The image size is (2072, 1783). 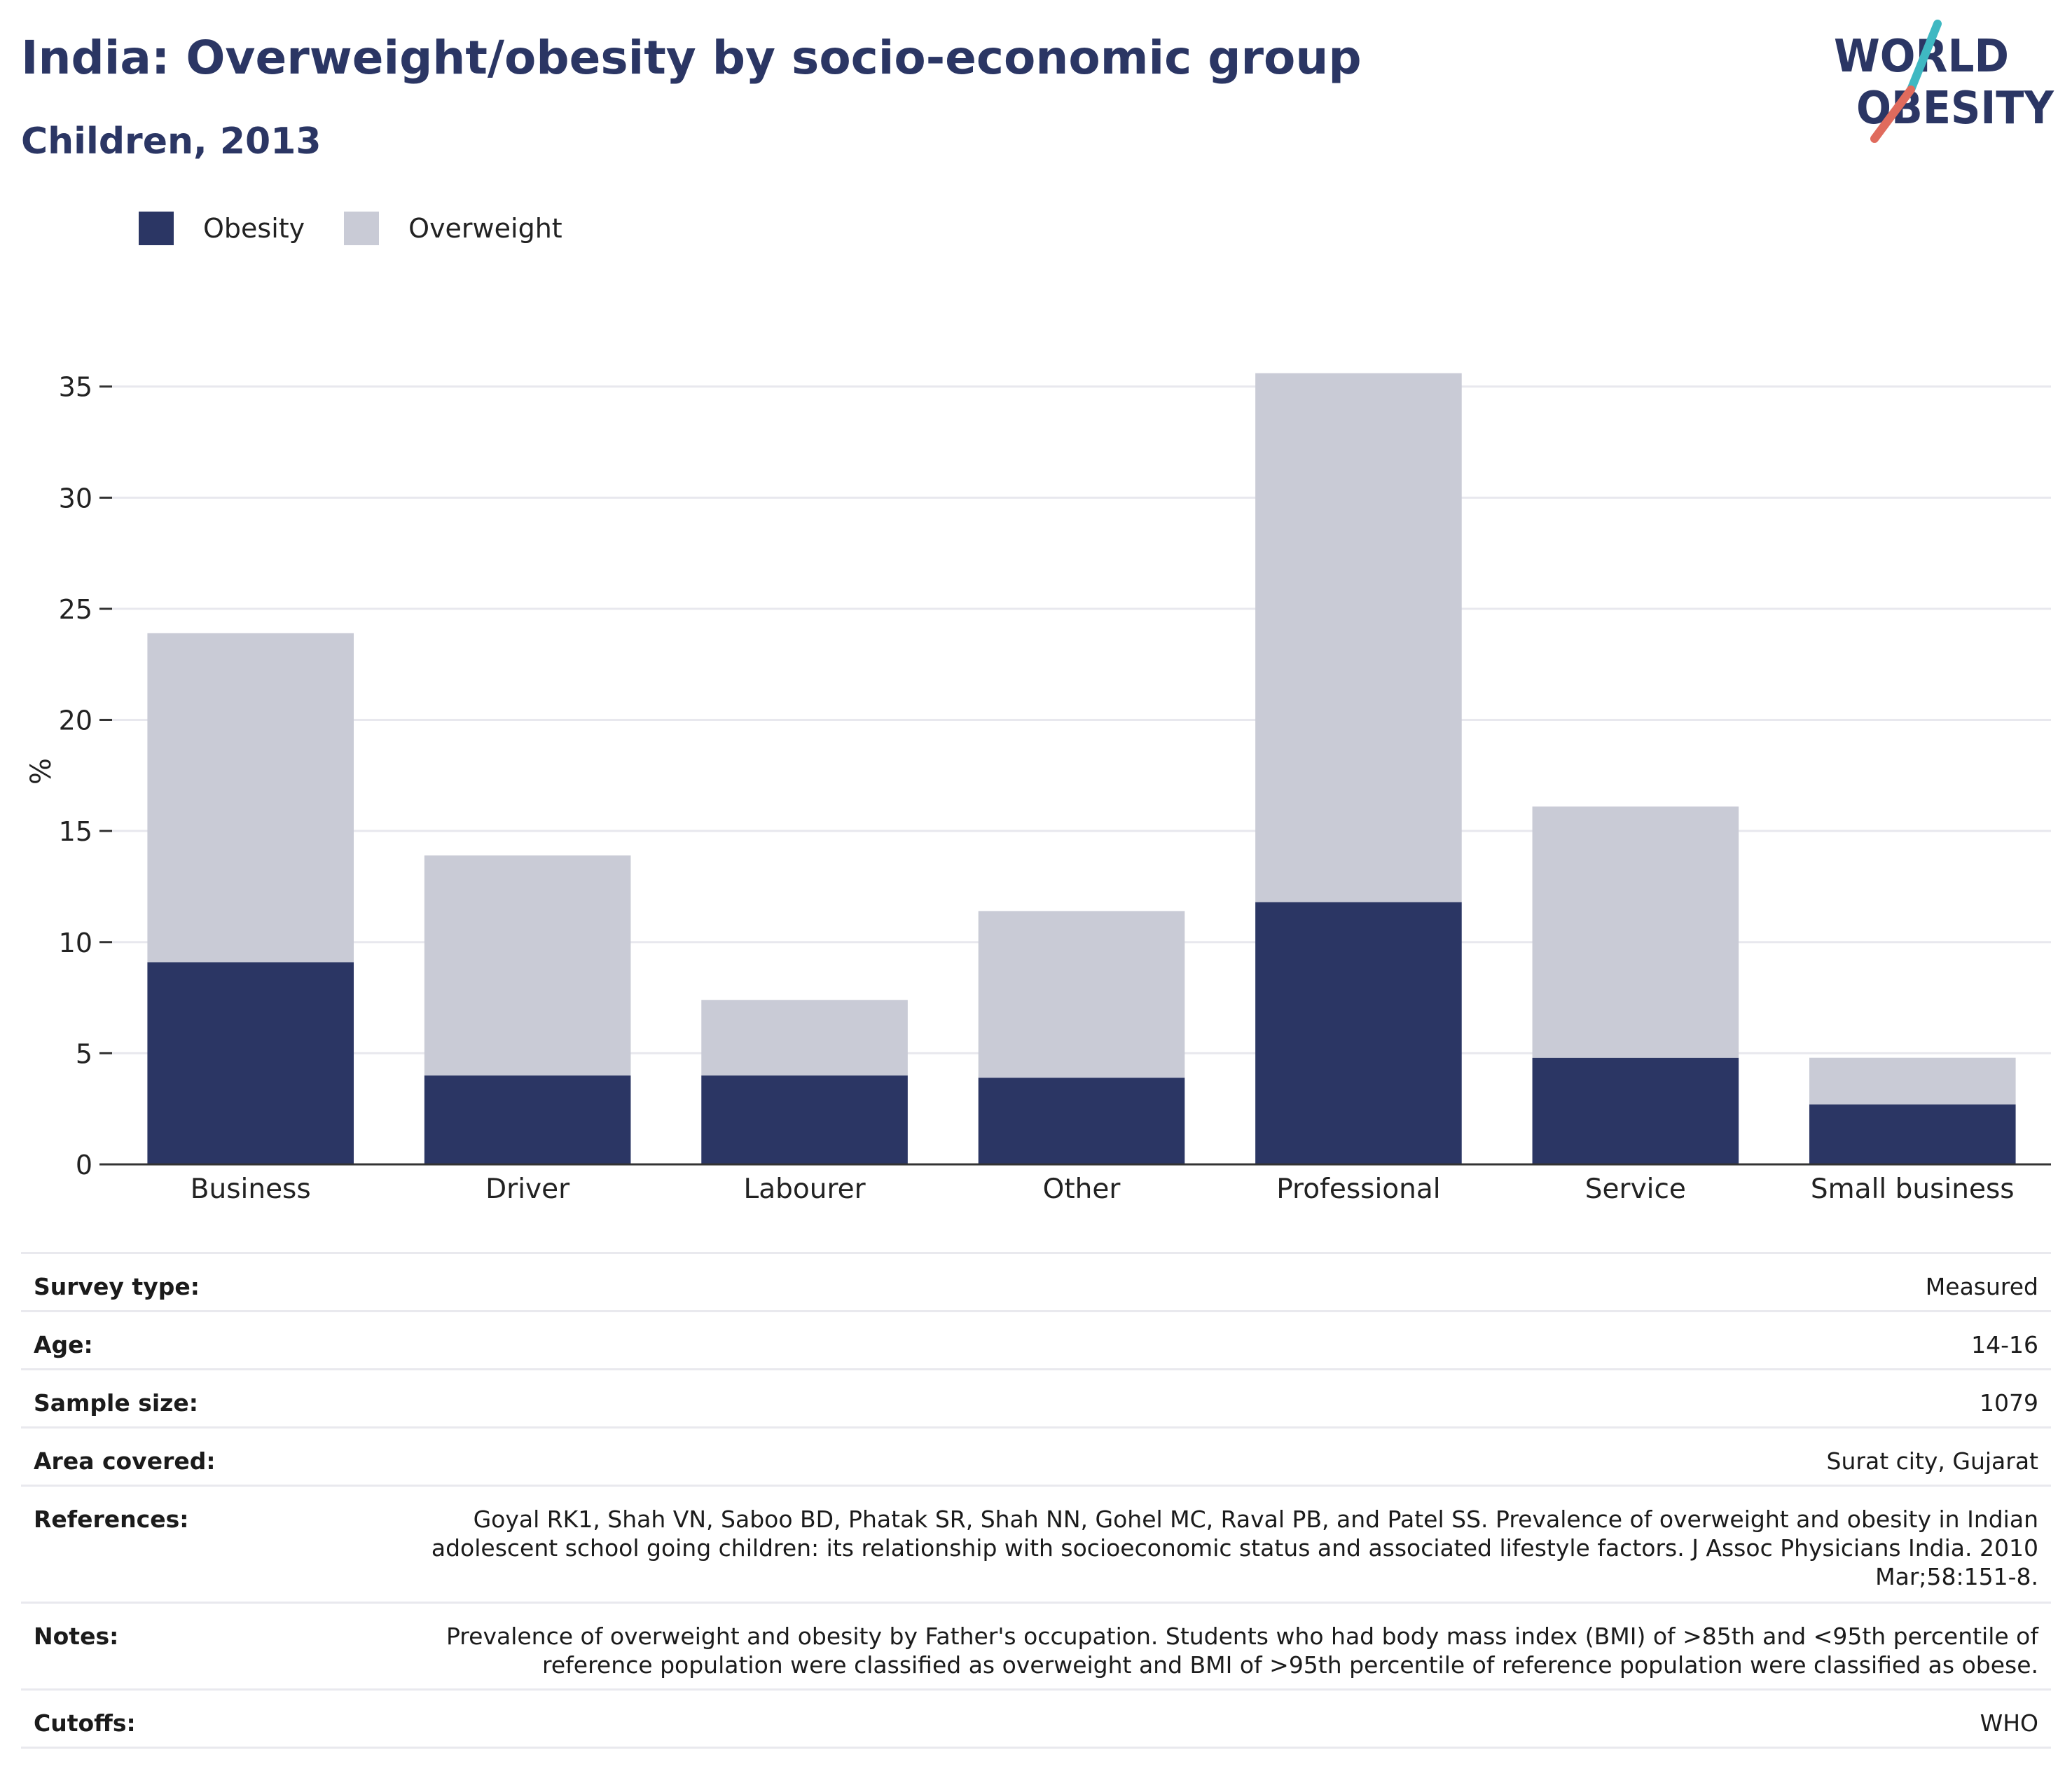 I want to click on legend-item-obesity: Obesity, so click(x=222, y=228).